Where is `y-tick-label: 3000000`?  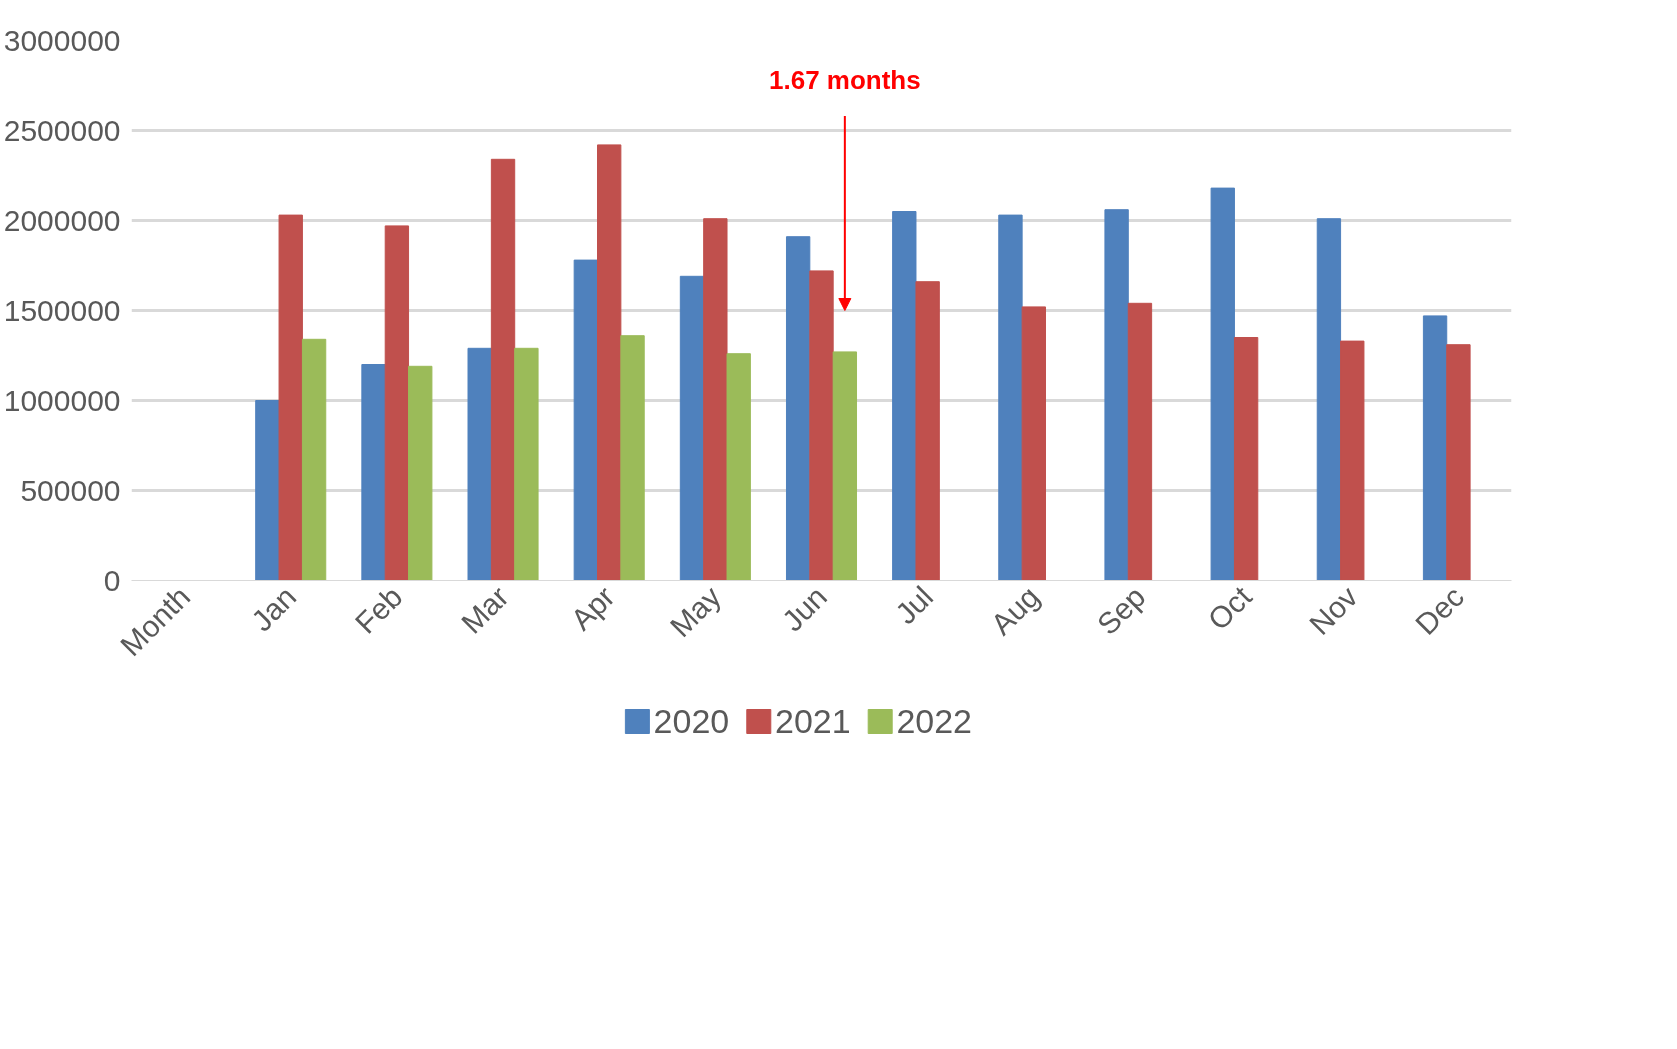
y-tick-label: 3000000 is located at coordinates (62, 40).